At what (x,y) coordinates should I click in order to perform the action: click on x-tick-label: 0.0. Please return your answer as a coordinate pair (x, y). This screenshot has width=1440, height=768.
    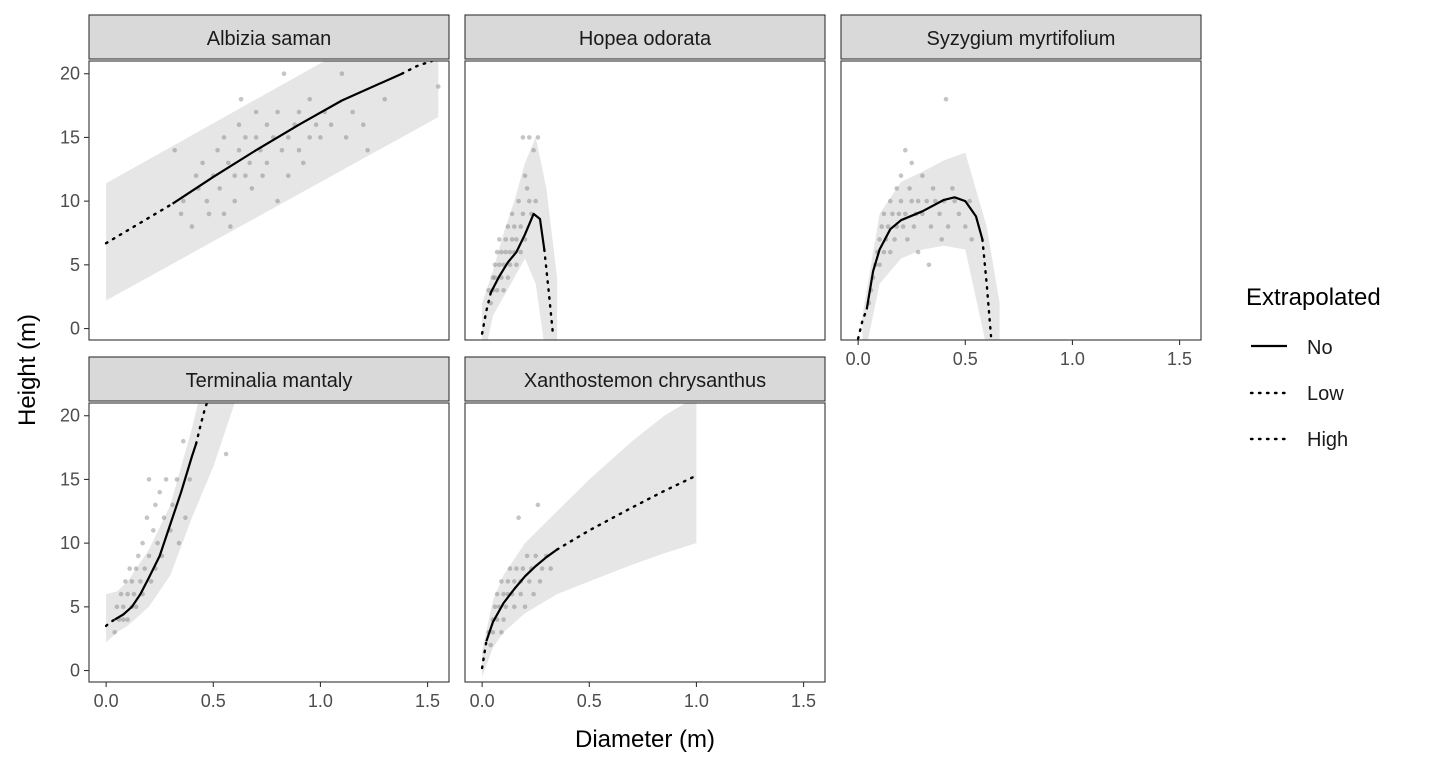
    Looking at the image, I should click on (106, 701).